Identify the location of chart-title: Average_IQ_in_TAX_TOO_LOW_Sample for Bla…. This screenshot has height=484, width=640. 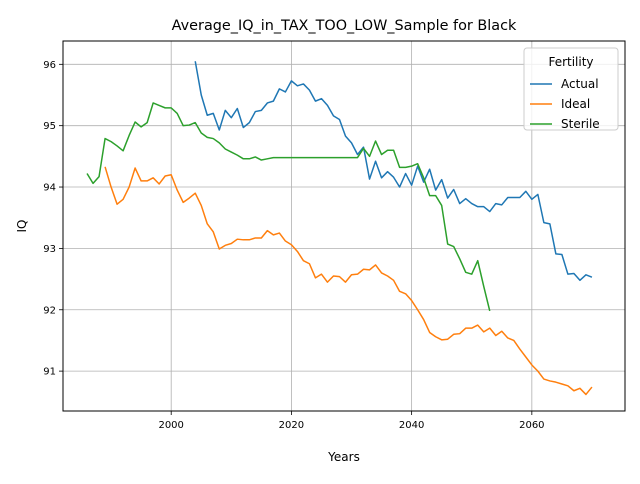
(344, 26).